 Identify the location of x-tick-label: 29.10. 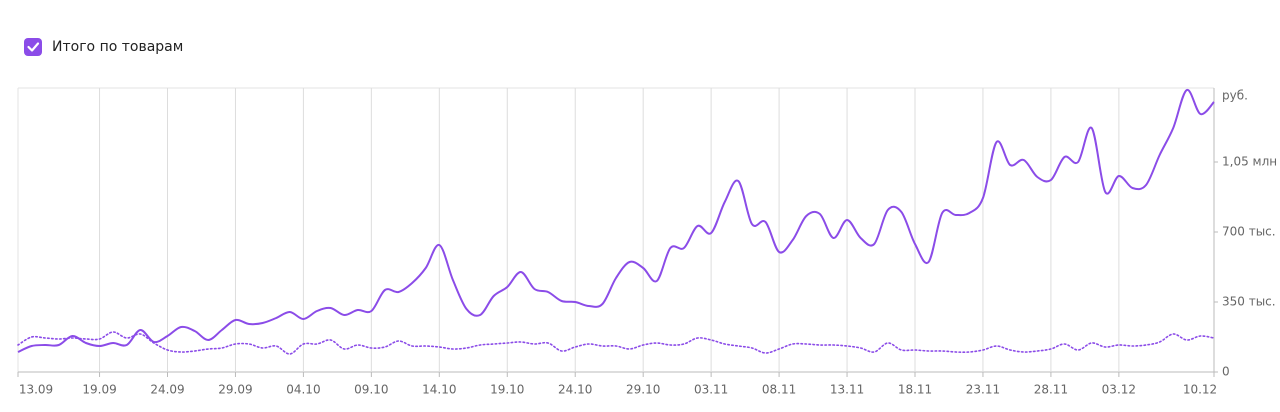
(643, 390).